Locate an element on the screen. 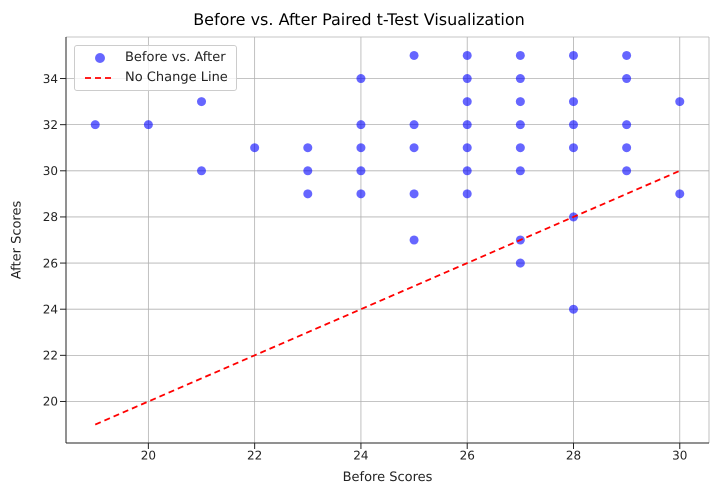 The image size is (710, 489). chart-title: Before vs. After Paired t-Test Visualization is located at coordinates (359, 19).